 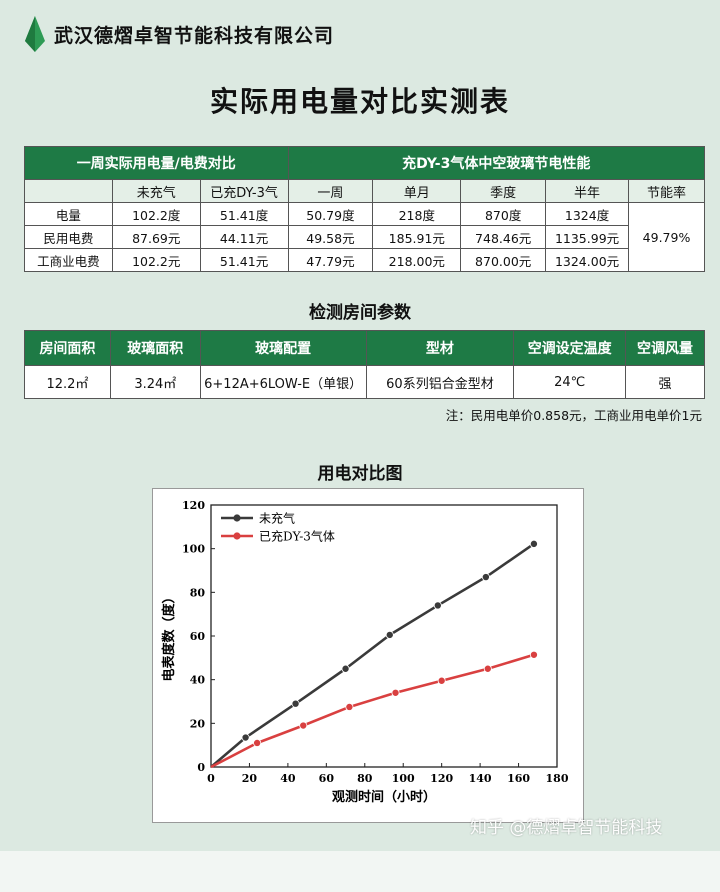 What do you see at coordinates (587, 191) in the screenshot?
I see `column-header: 半年` at bounding box center [587, 191].